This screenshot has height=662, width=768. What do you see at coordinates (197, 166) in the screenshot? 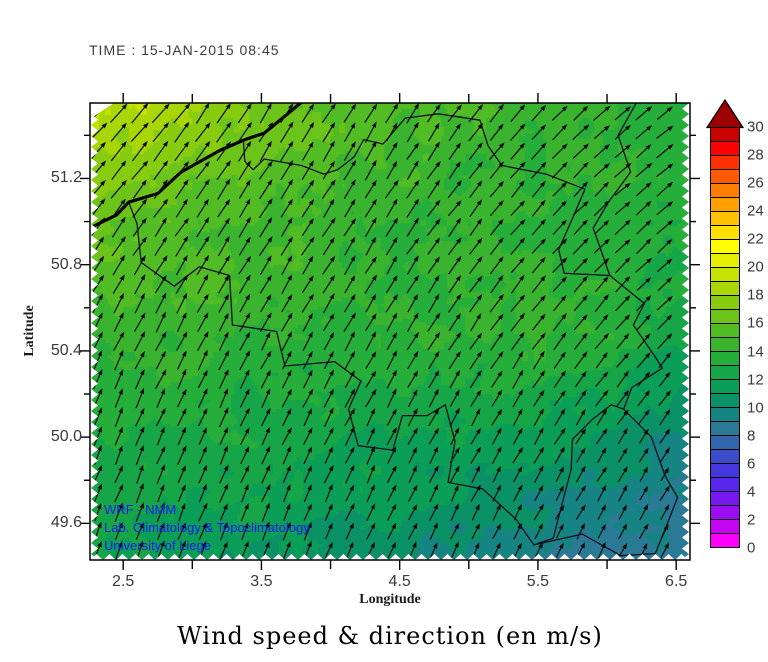
I see `coastline` at bounding box center [197, 166].